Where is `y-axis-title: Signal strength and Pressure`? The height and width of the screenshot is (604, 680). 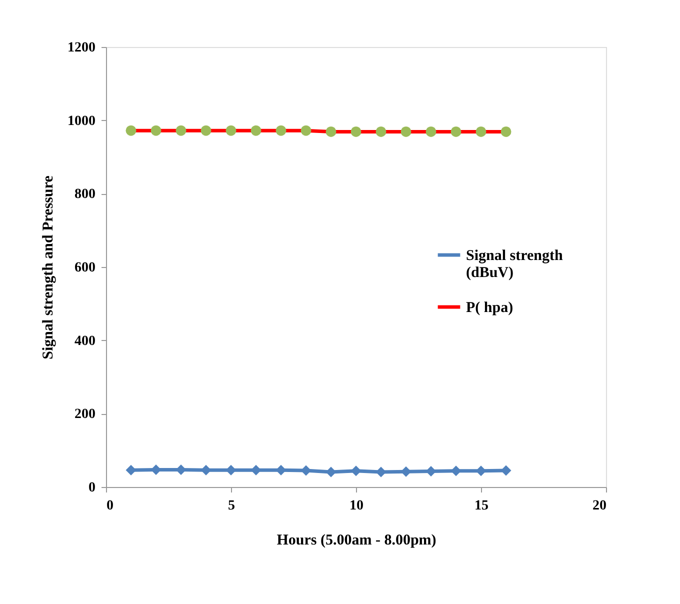
y-axis-title: Signal strength and Pressure is located at coordinates (48, 267).